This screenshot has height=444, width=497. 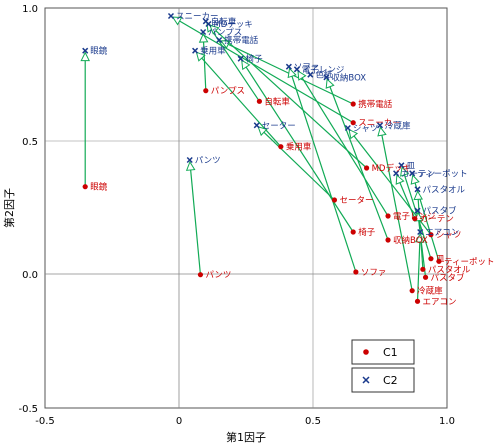 What do you see at coordinates (390, 380) in the screenshot?
I see `legend-label-c2: C2` at bounding box center [390, 380].